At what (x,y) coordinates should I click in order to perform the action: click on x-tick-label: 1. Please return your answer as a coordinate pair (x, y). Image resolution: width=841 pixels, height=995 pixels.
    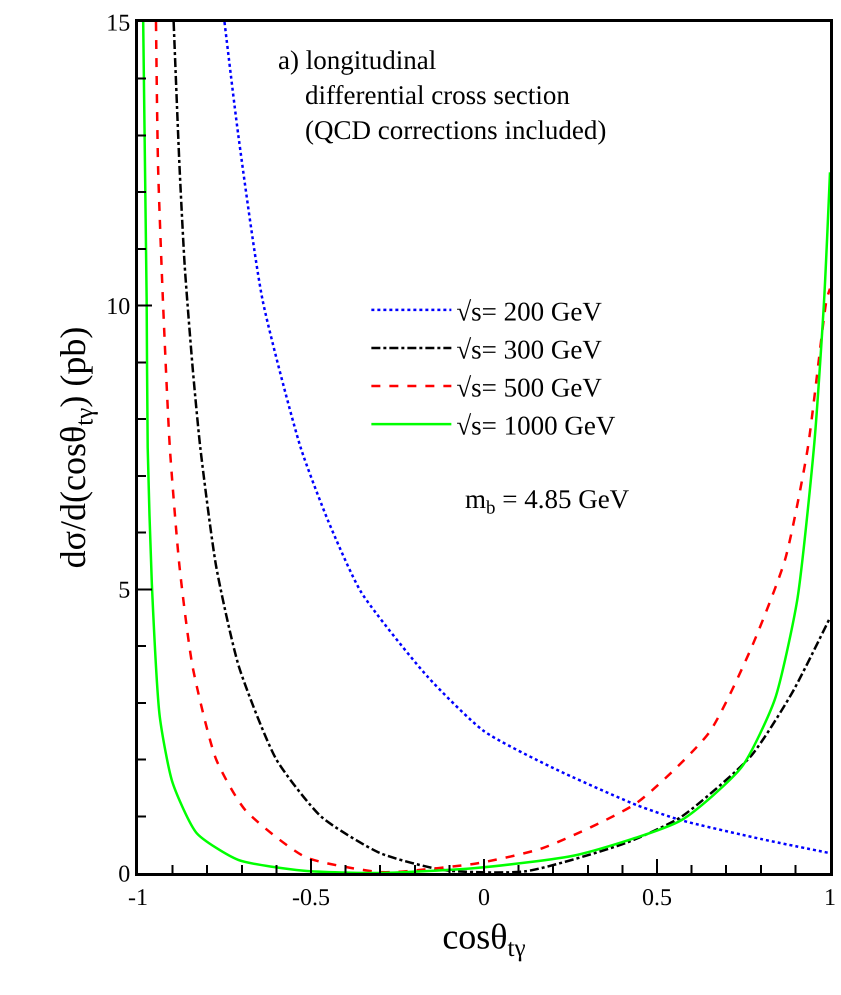
    Looking at the image, I should click on (830, 897).